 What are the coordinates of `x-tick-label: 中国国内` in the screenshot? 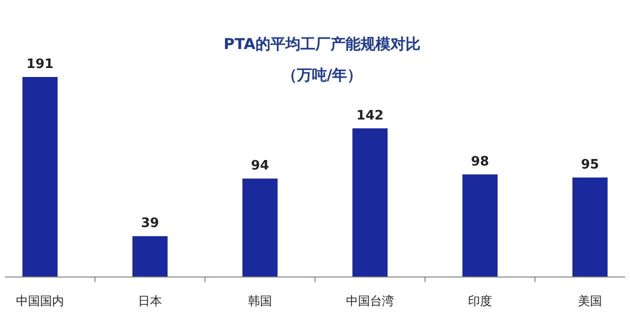 It's located at (40, 301).